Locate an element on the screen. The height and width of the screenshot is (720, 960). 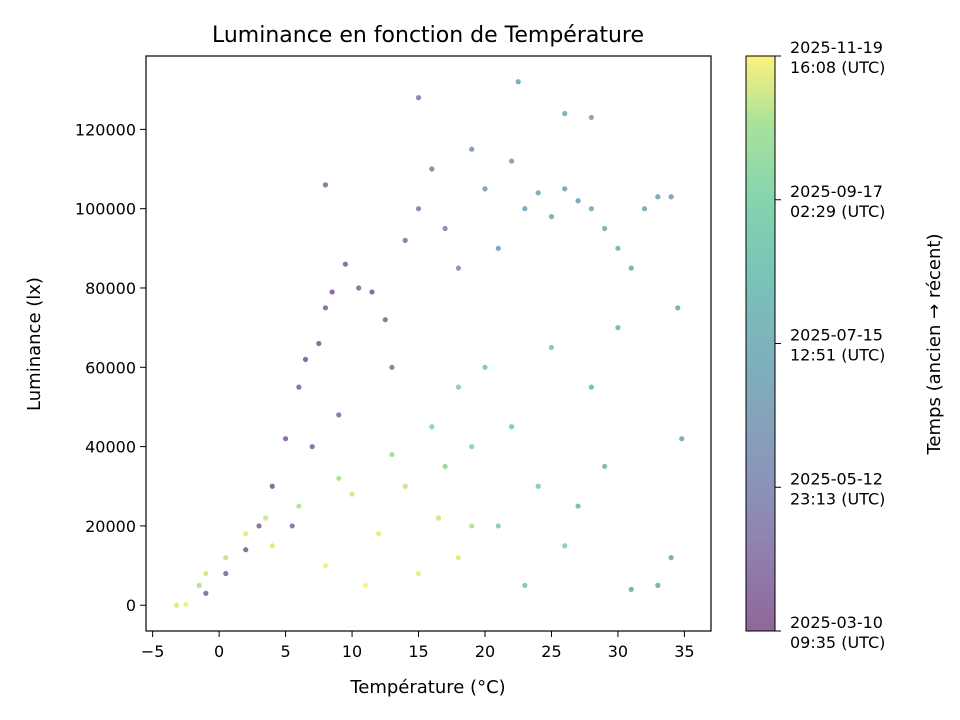
x-tick-label: −5 is located at coordinates (153, 651).